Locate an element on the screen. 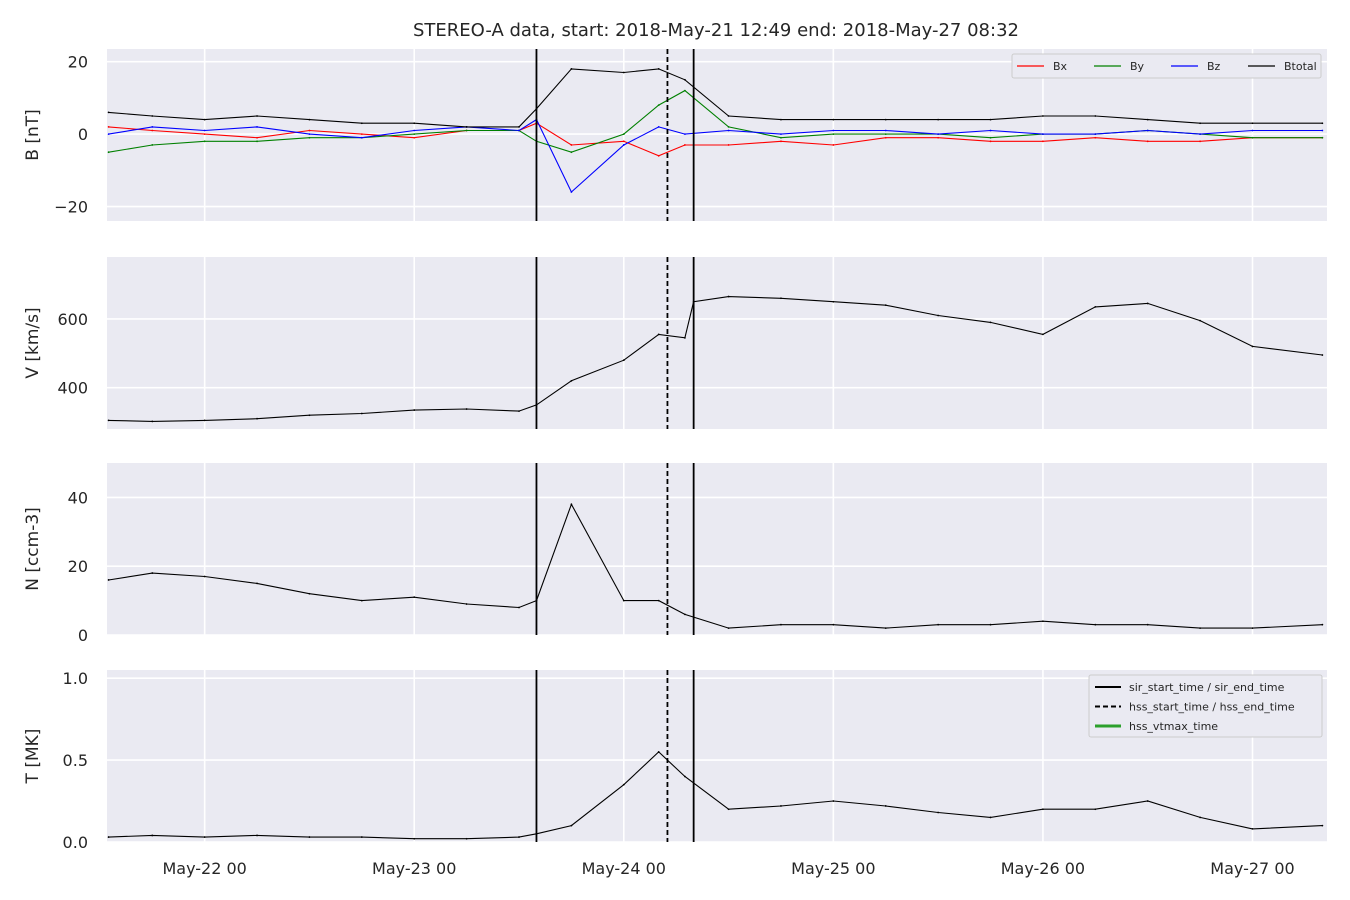 Image resolution: width=1350 pixels, height=900 pixels. y-tick-label: 20 is located at coordinates (78, 62).